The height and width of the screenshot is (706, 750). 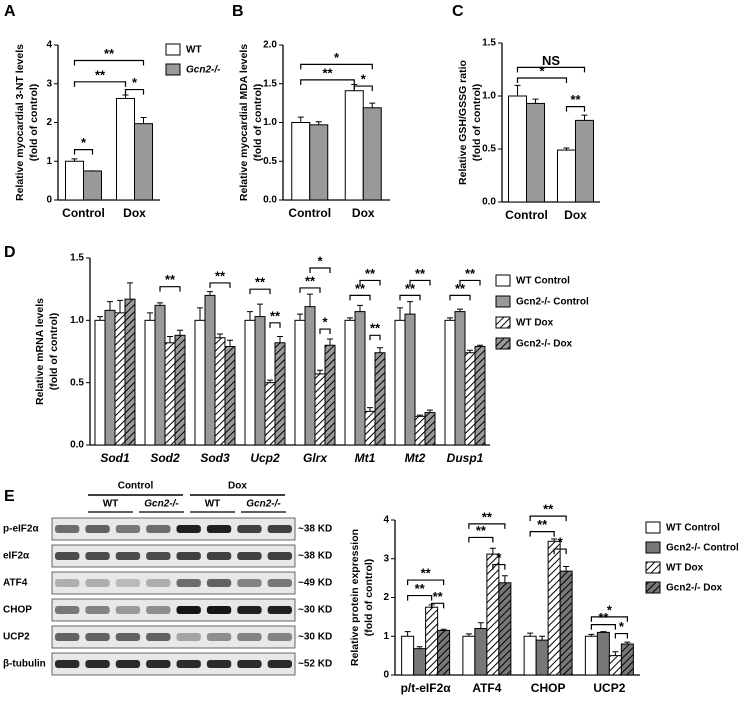 I want to click on legend-label: WT Dox, so click(x=685, y=568).